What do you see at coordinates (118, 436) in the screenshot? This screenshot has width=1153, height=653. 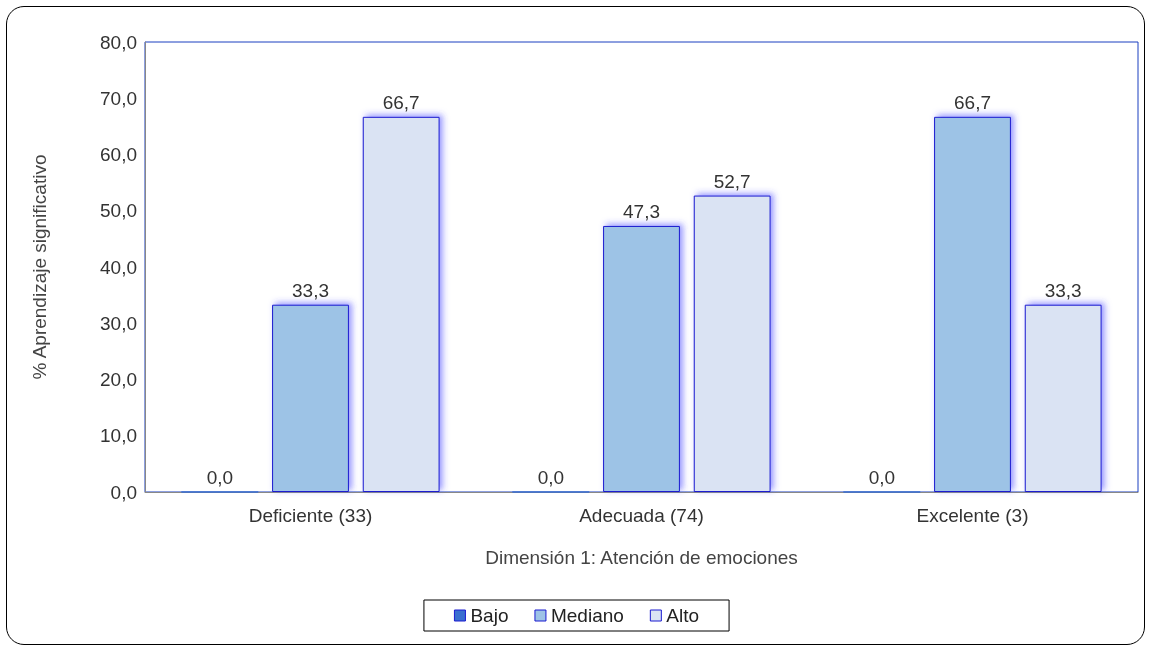 I see `y-tick-label: 10,0` at bounding box center [118, 436].